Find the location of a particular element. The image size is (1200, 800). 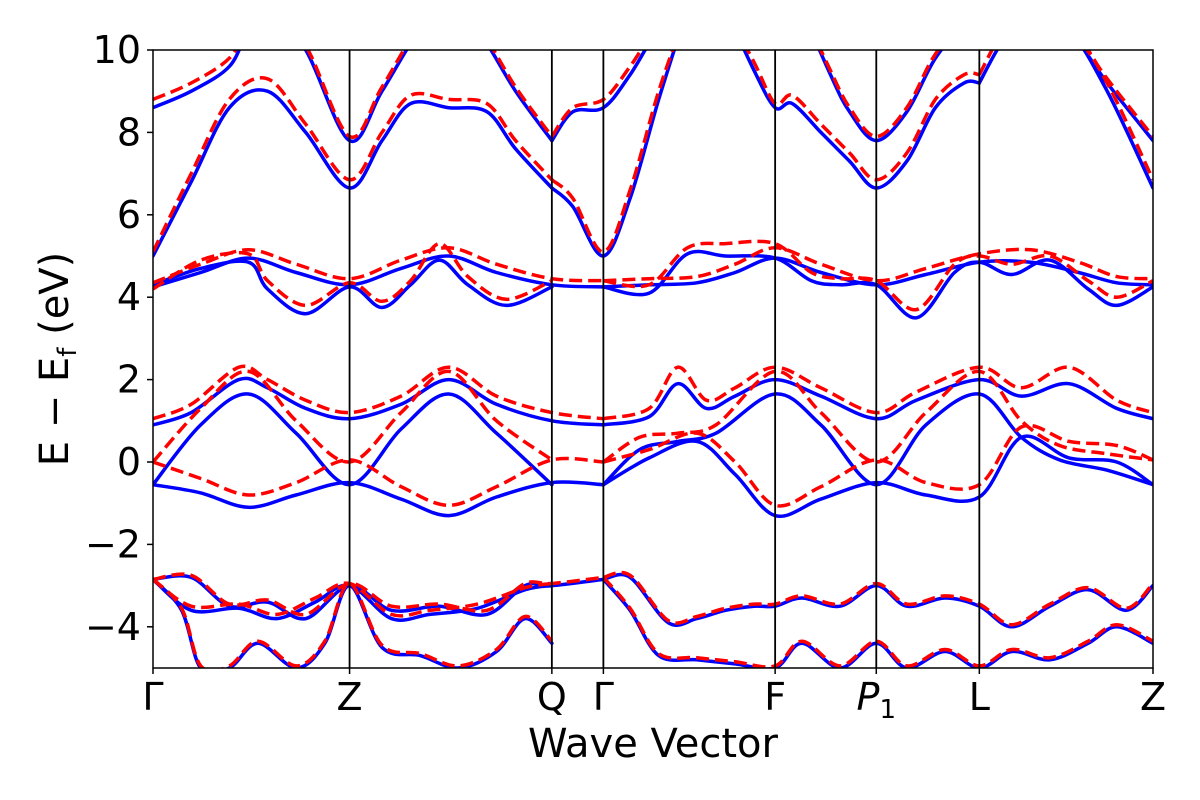

y-axis-label: E − Ef (eV) is located at coordinates (57, 359).